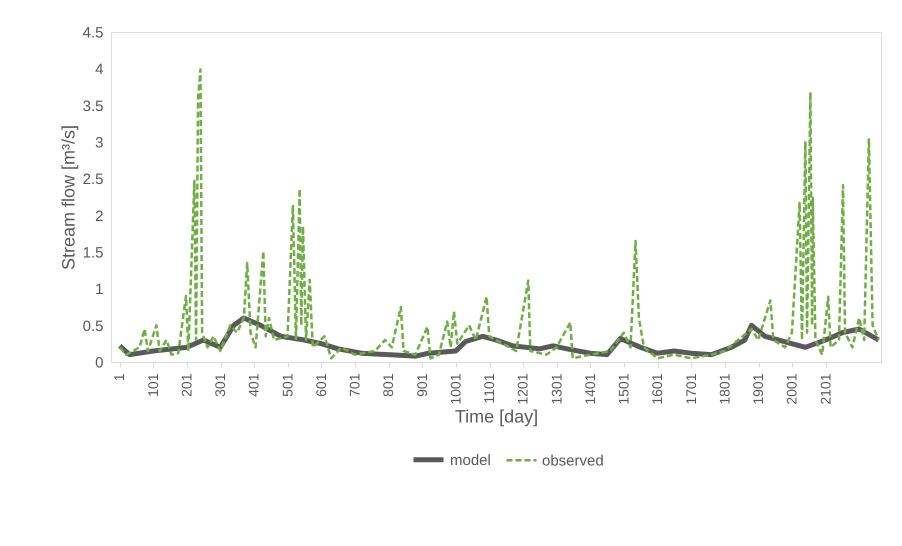  What do you see at coordinates (489, 388) in the screenshot?
I see `x-tick-label: 1101` at bounding box center [489, 388].